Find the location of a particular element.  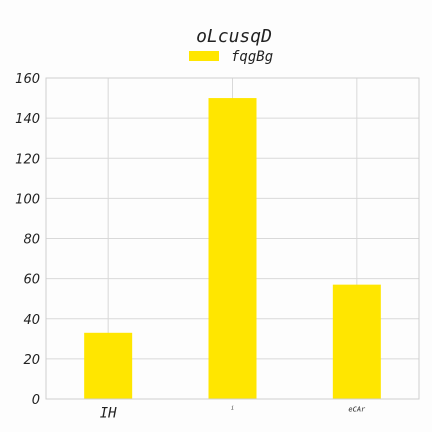

y-tick-label: 100 is located at coordinates (27, 199).